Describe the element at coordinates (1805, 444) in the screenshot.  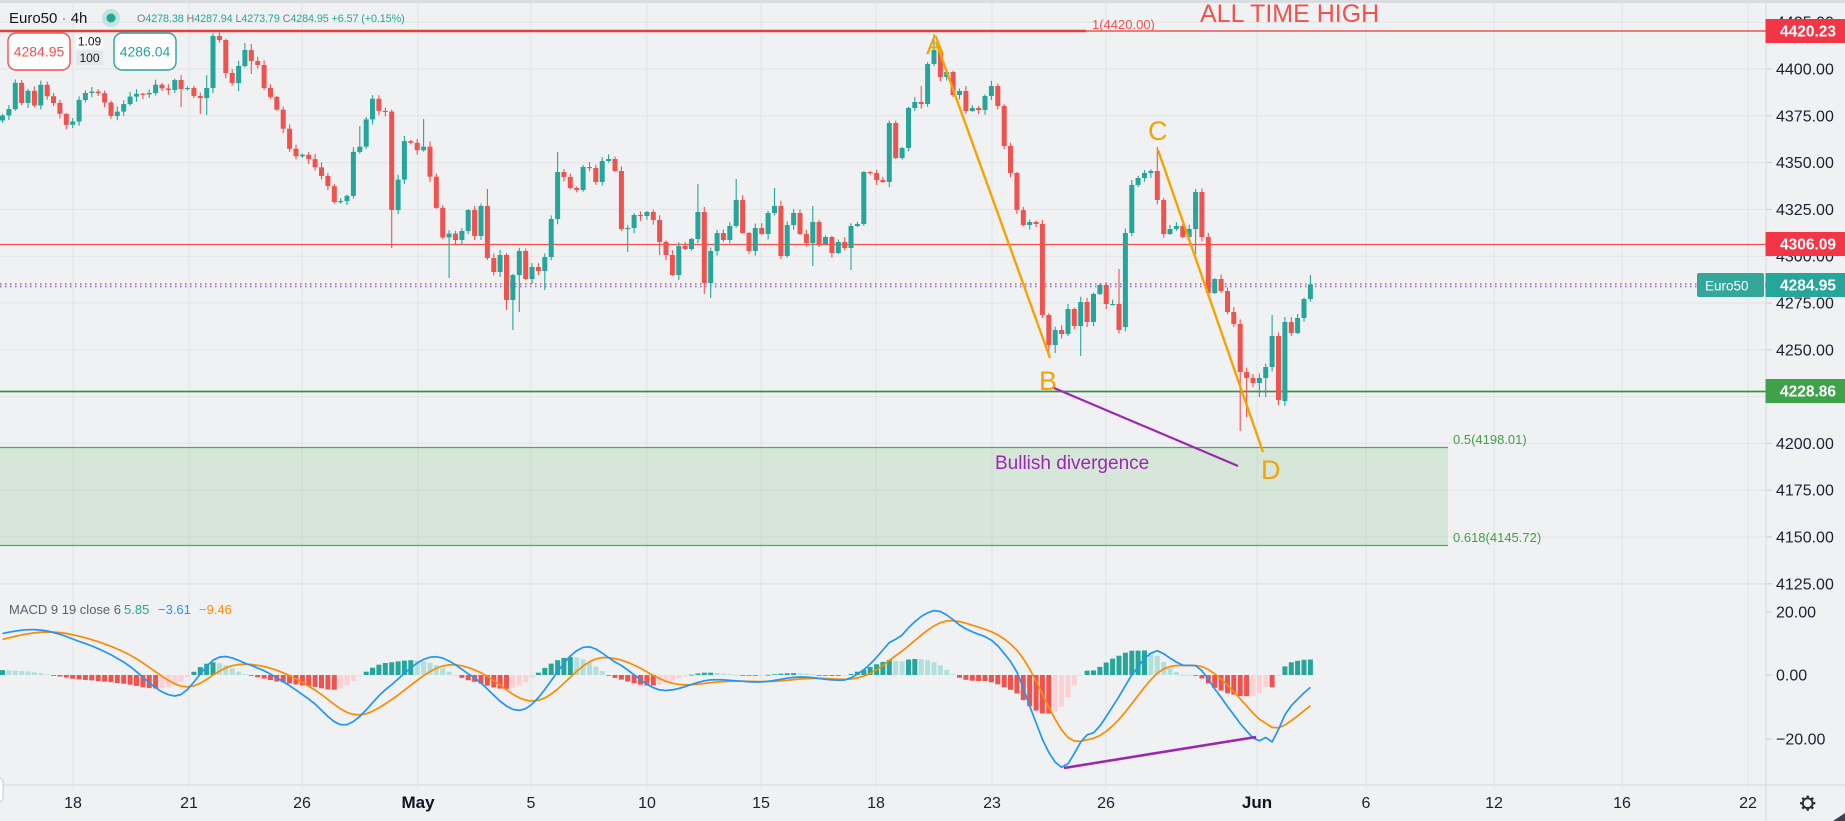
I see `svg-text: 4200.00` at that location.